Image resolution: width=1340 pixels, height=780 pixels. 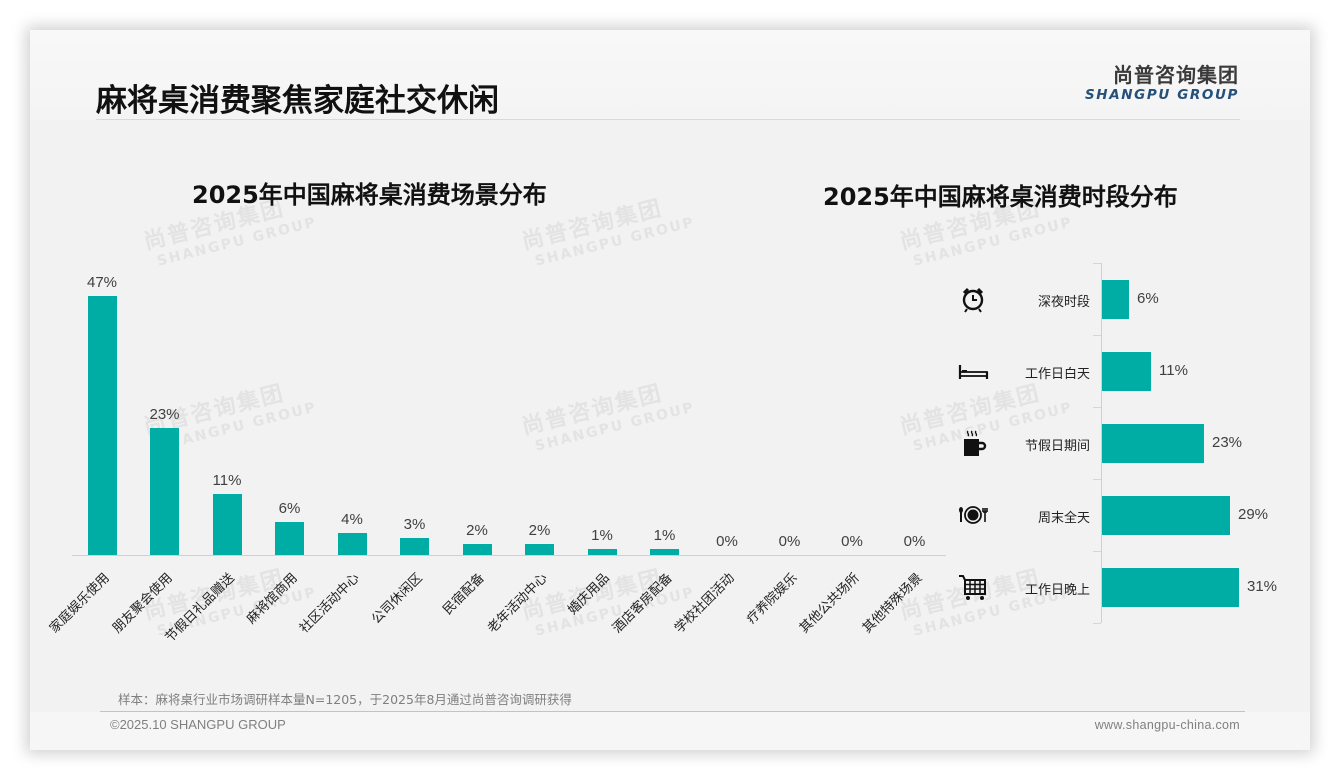 What do you see at coordinates (973, 299) in the screenshot?
I see `alarm-clock-icon` at bounding box center [973, 299].